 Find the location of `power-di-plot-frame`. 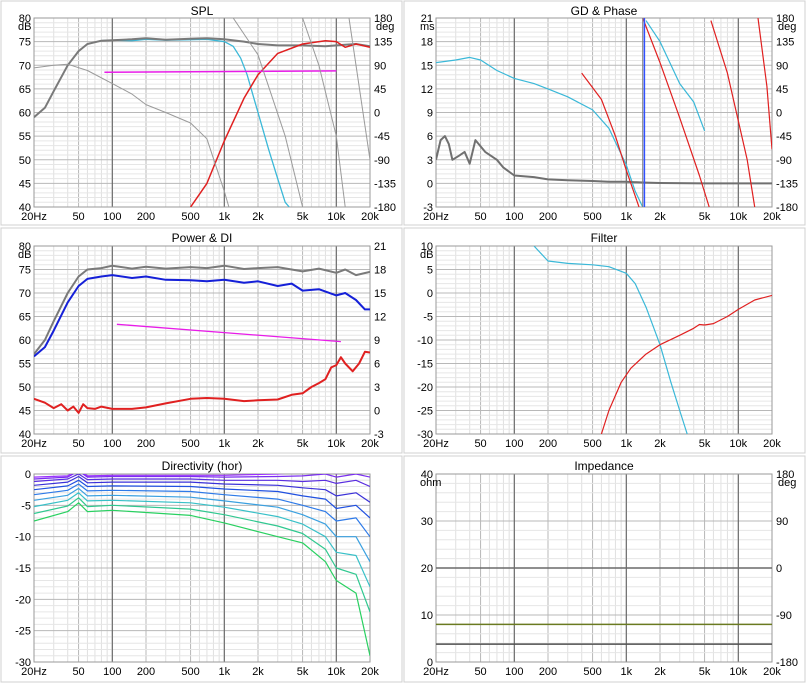

power-di-plot-frame is located at coordinates (202, 340).